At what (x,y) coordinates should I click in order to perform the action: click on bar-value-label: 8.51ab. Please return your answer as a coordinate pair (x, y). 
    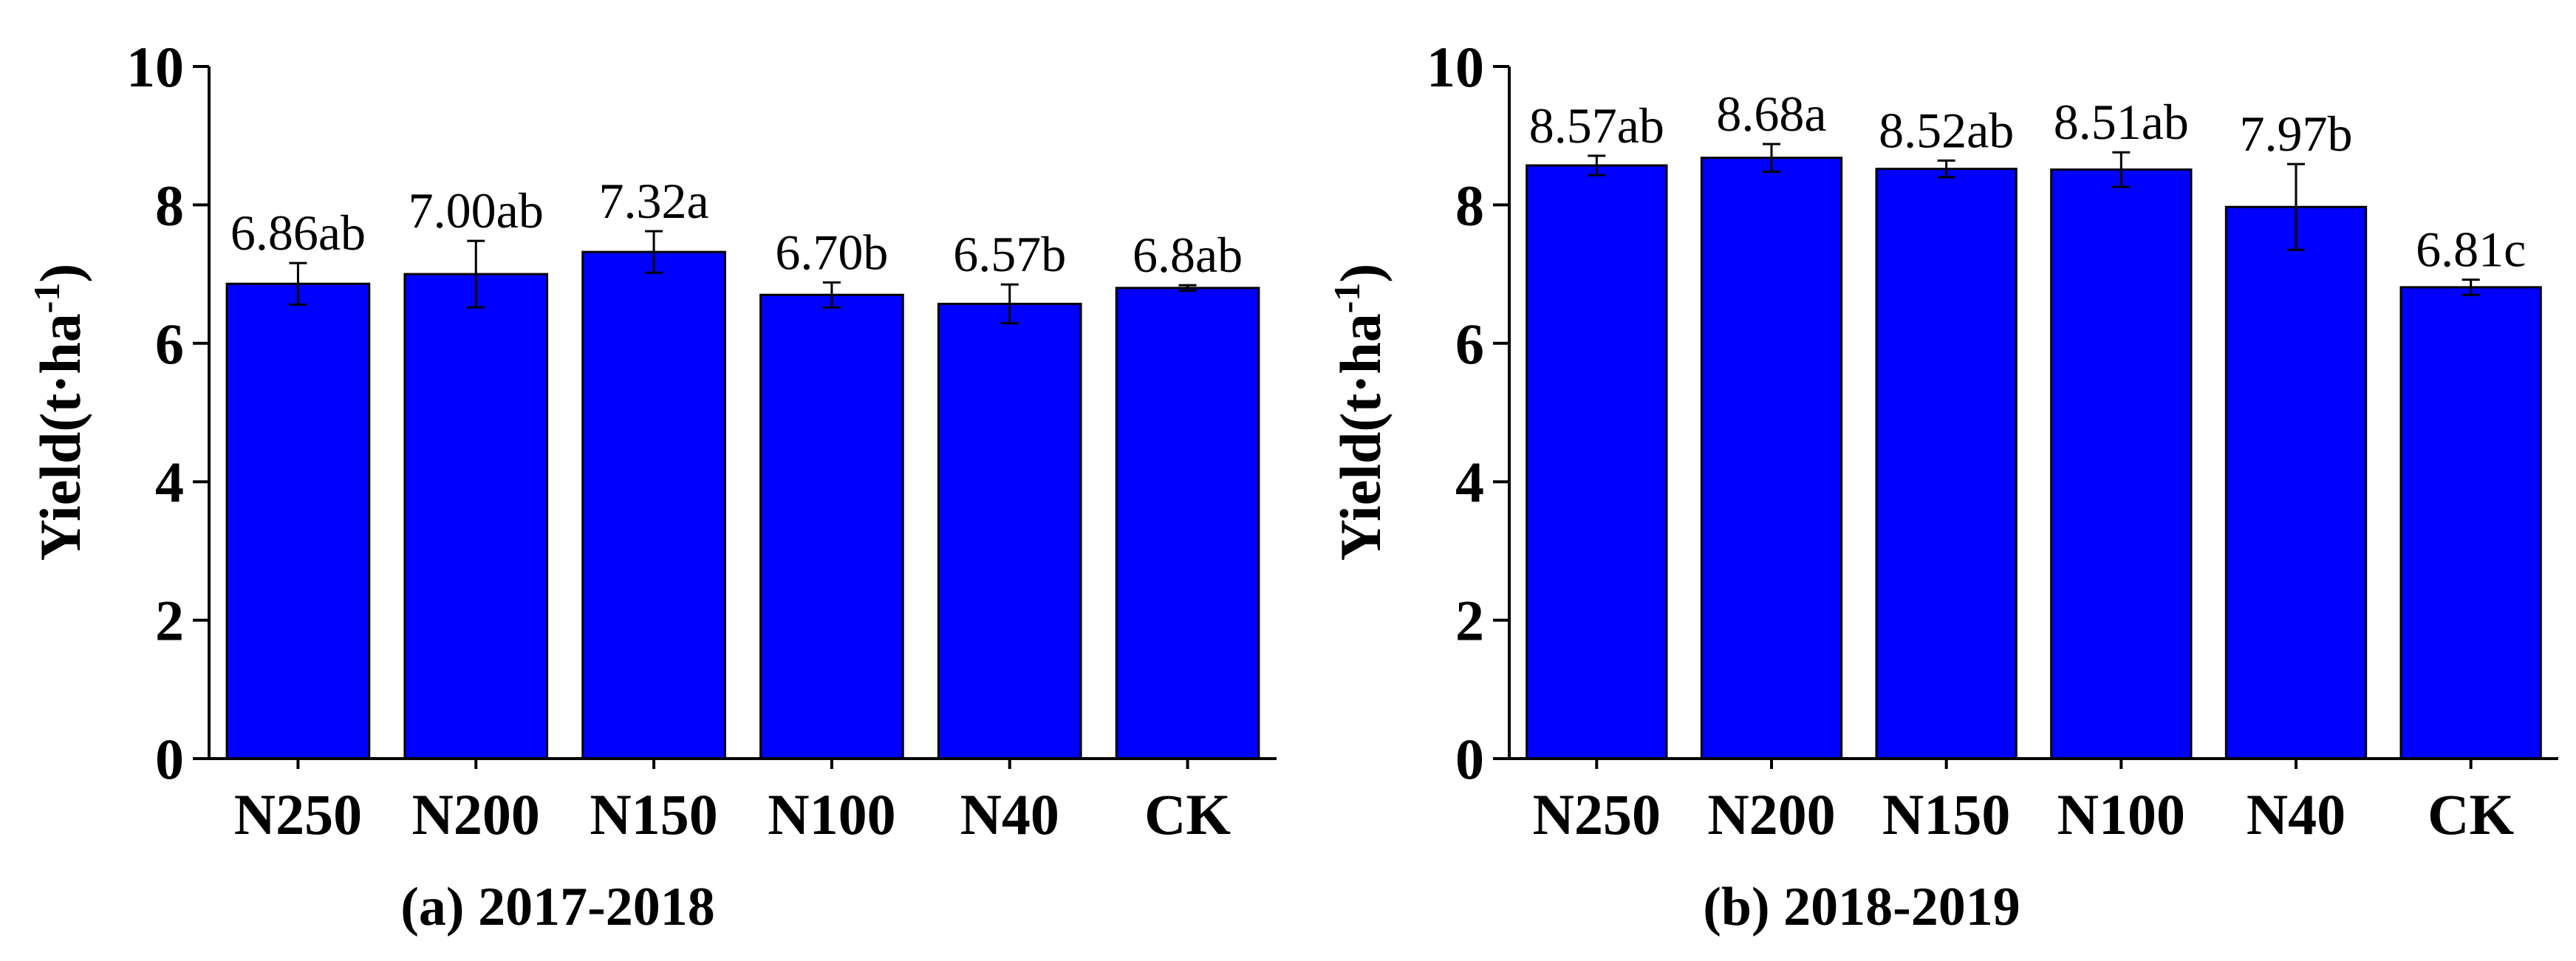
    Looking at the image, I should click on (2121, 122).